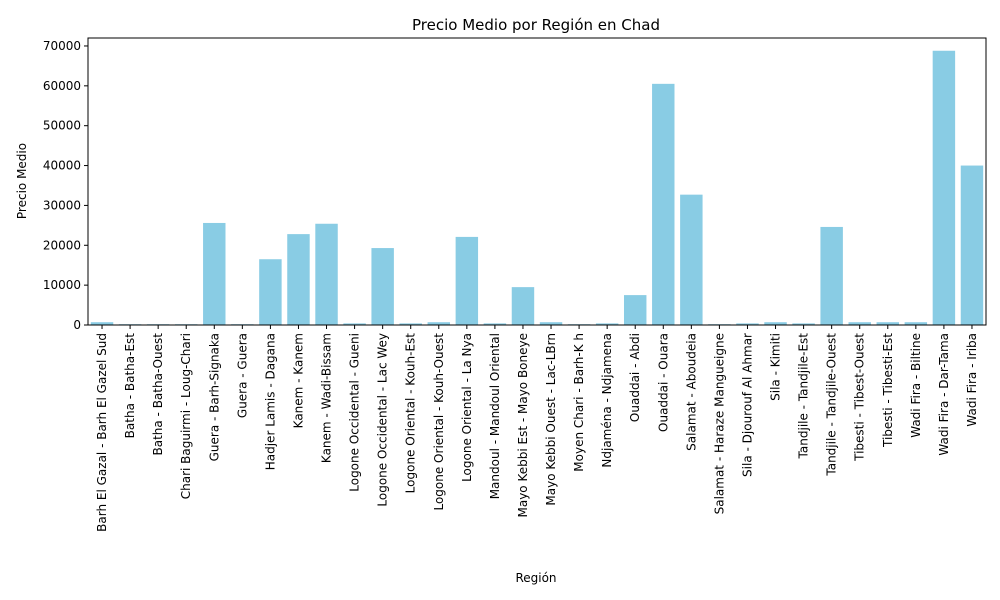 Image resolution: width=1000 pixels, height=600 pixels. Describe the element at coordinates (270, 401) in the screenshot. I see `x-tick-label-6: Hadjer Lamis - Dagana` at that location.